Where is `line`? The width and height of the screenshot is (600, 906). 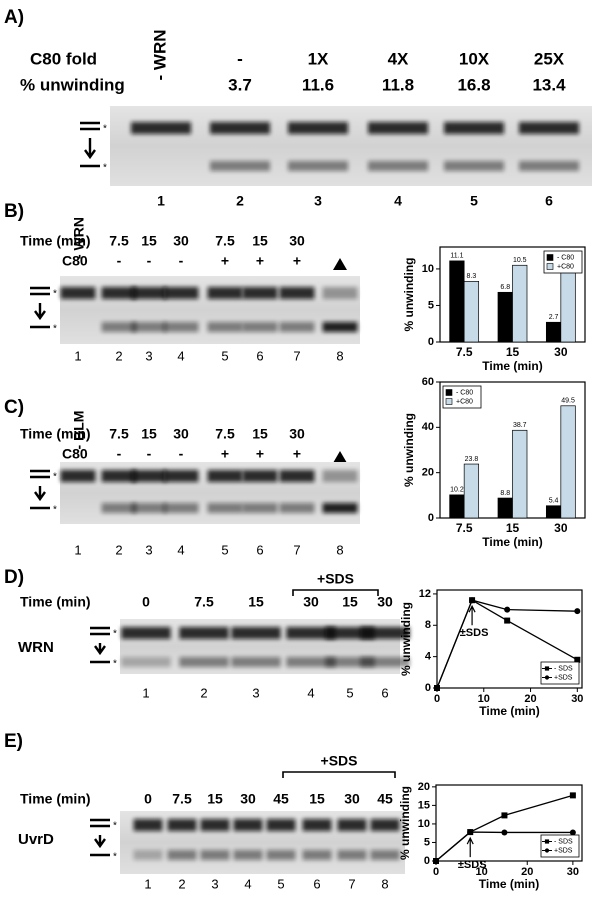 line is located at coordinates (507, 644).